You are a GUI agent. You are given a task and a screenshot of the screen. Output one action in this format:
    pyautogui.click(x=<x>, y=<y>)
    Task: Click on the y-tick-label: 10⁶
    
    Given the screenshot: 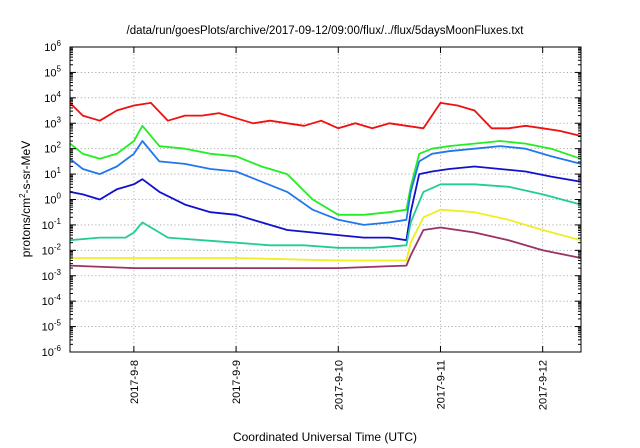 What is the action you would take?
    pyautogui.click(x=52, y=46)
    